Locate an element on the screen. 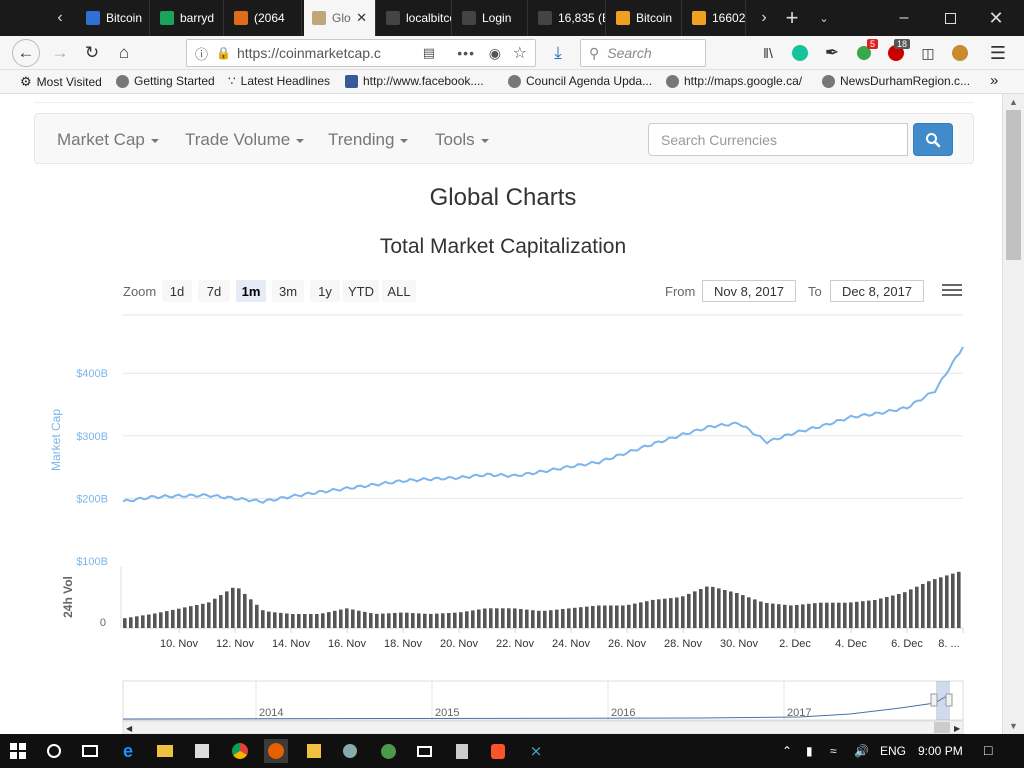  firefox-icon is located at coordinates (276, 751).